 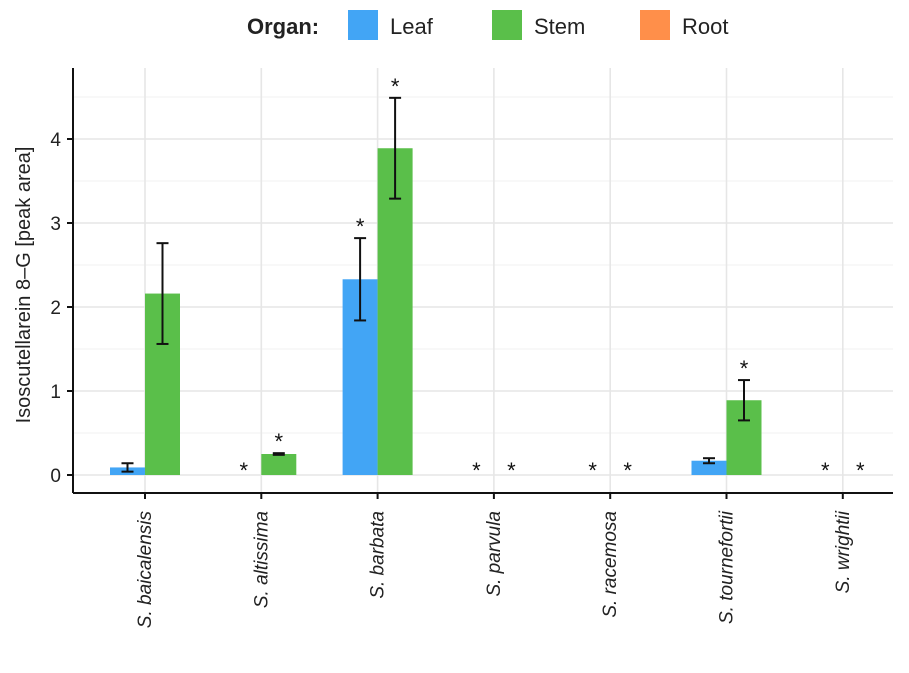 I want to click on legend-label-root: Root, so click(x=705, y=26).